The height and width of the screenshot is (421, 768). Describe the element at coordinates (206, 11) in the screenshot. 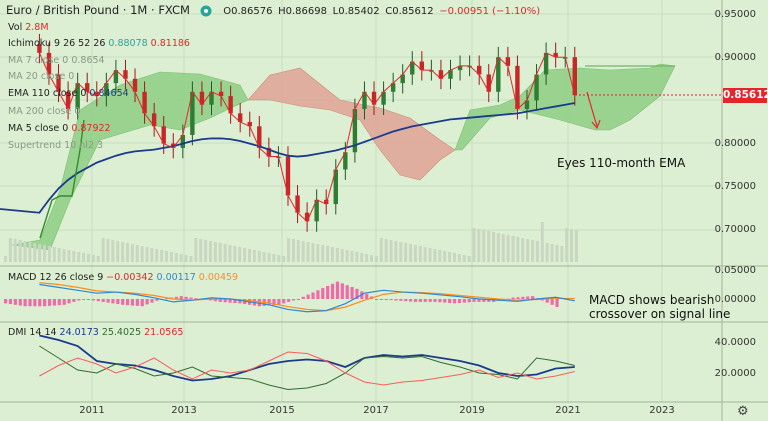

I see `eye-icon` at that location.